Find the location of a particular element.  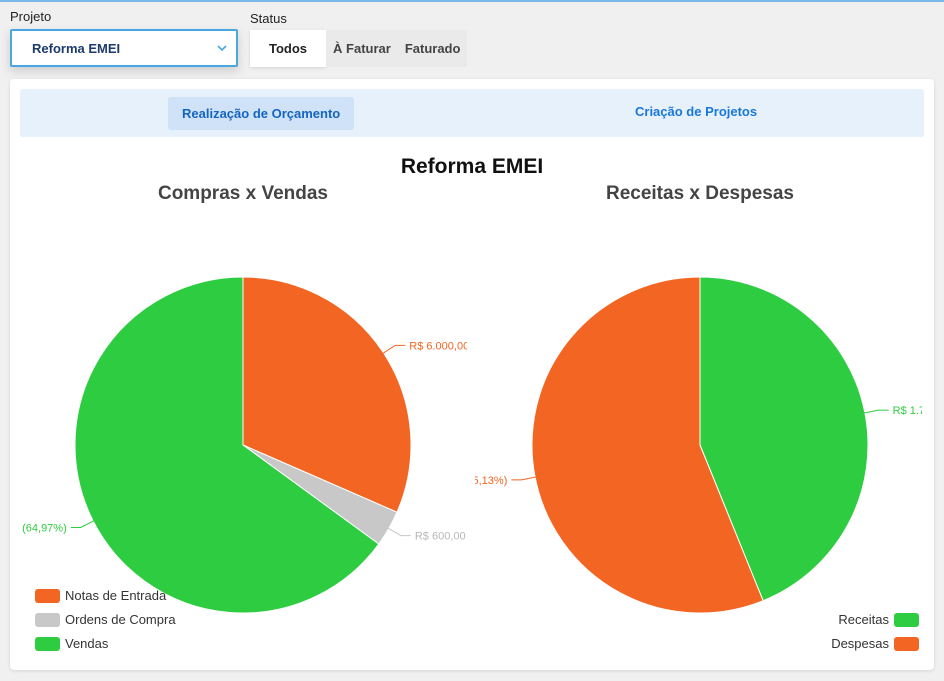

data-label-vendas: (64,97%) is located at coordinates (44, 528).